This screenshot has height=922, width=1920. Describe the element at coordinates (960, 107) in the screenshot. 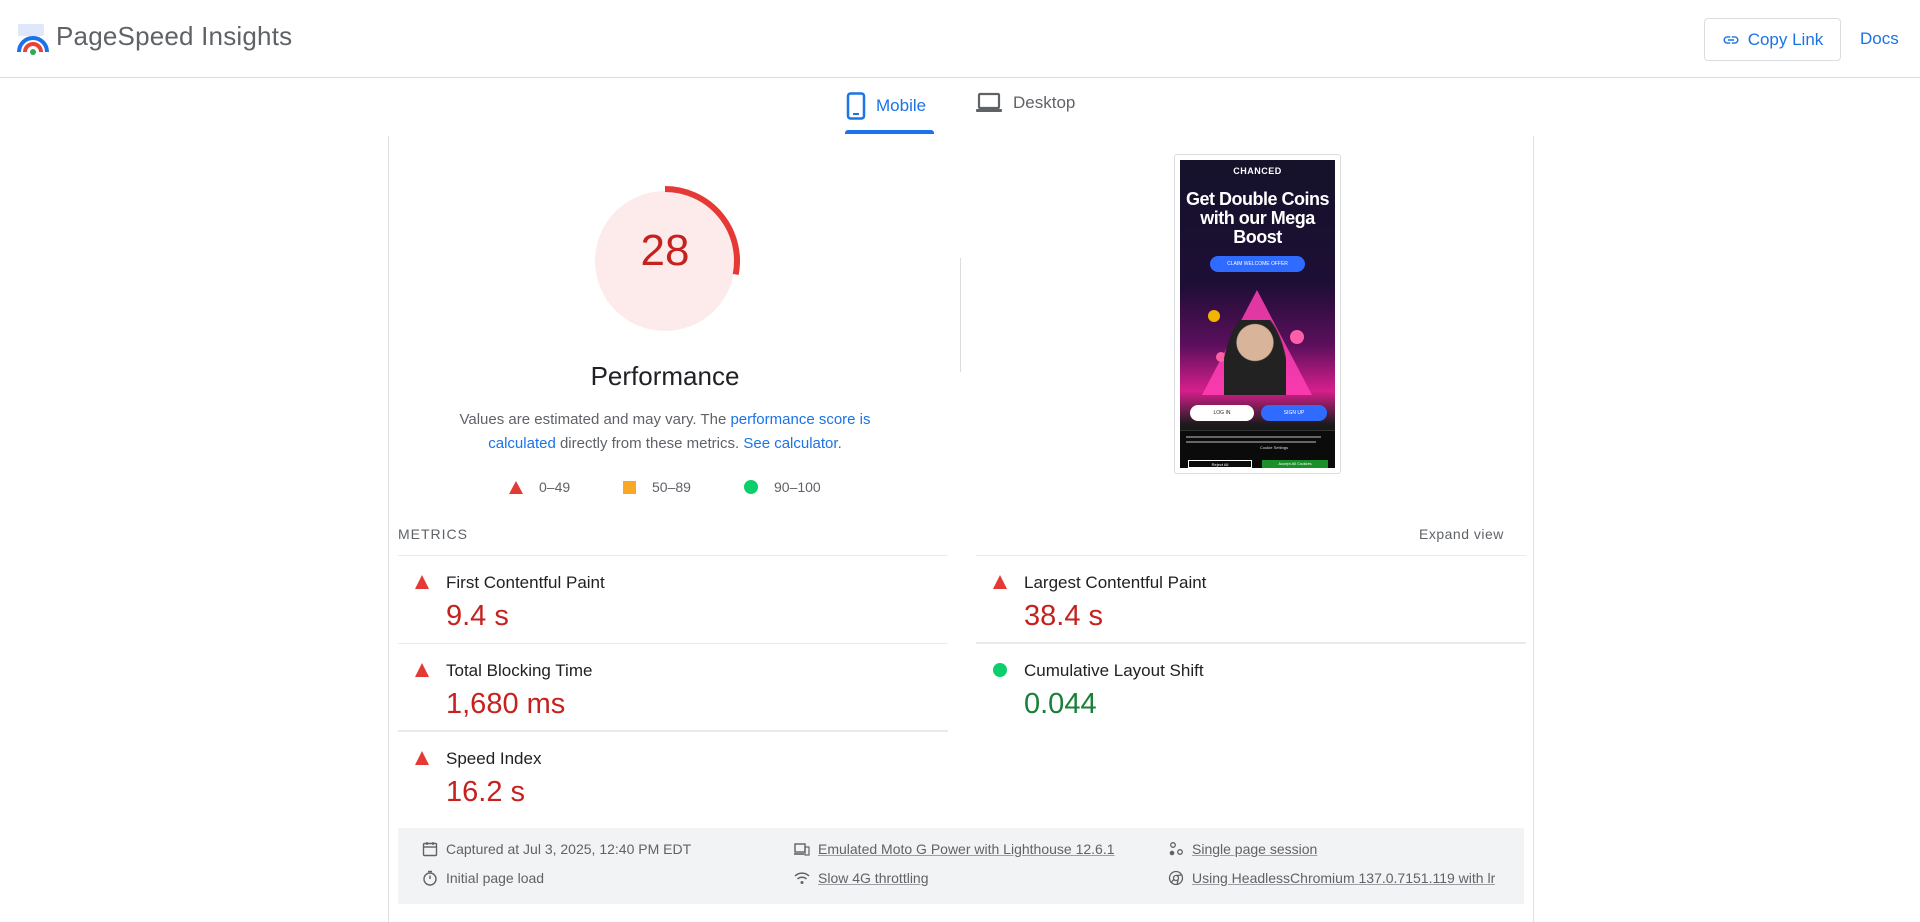

I see `device-tabs: Mobile Desktop` at that location.